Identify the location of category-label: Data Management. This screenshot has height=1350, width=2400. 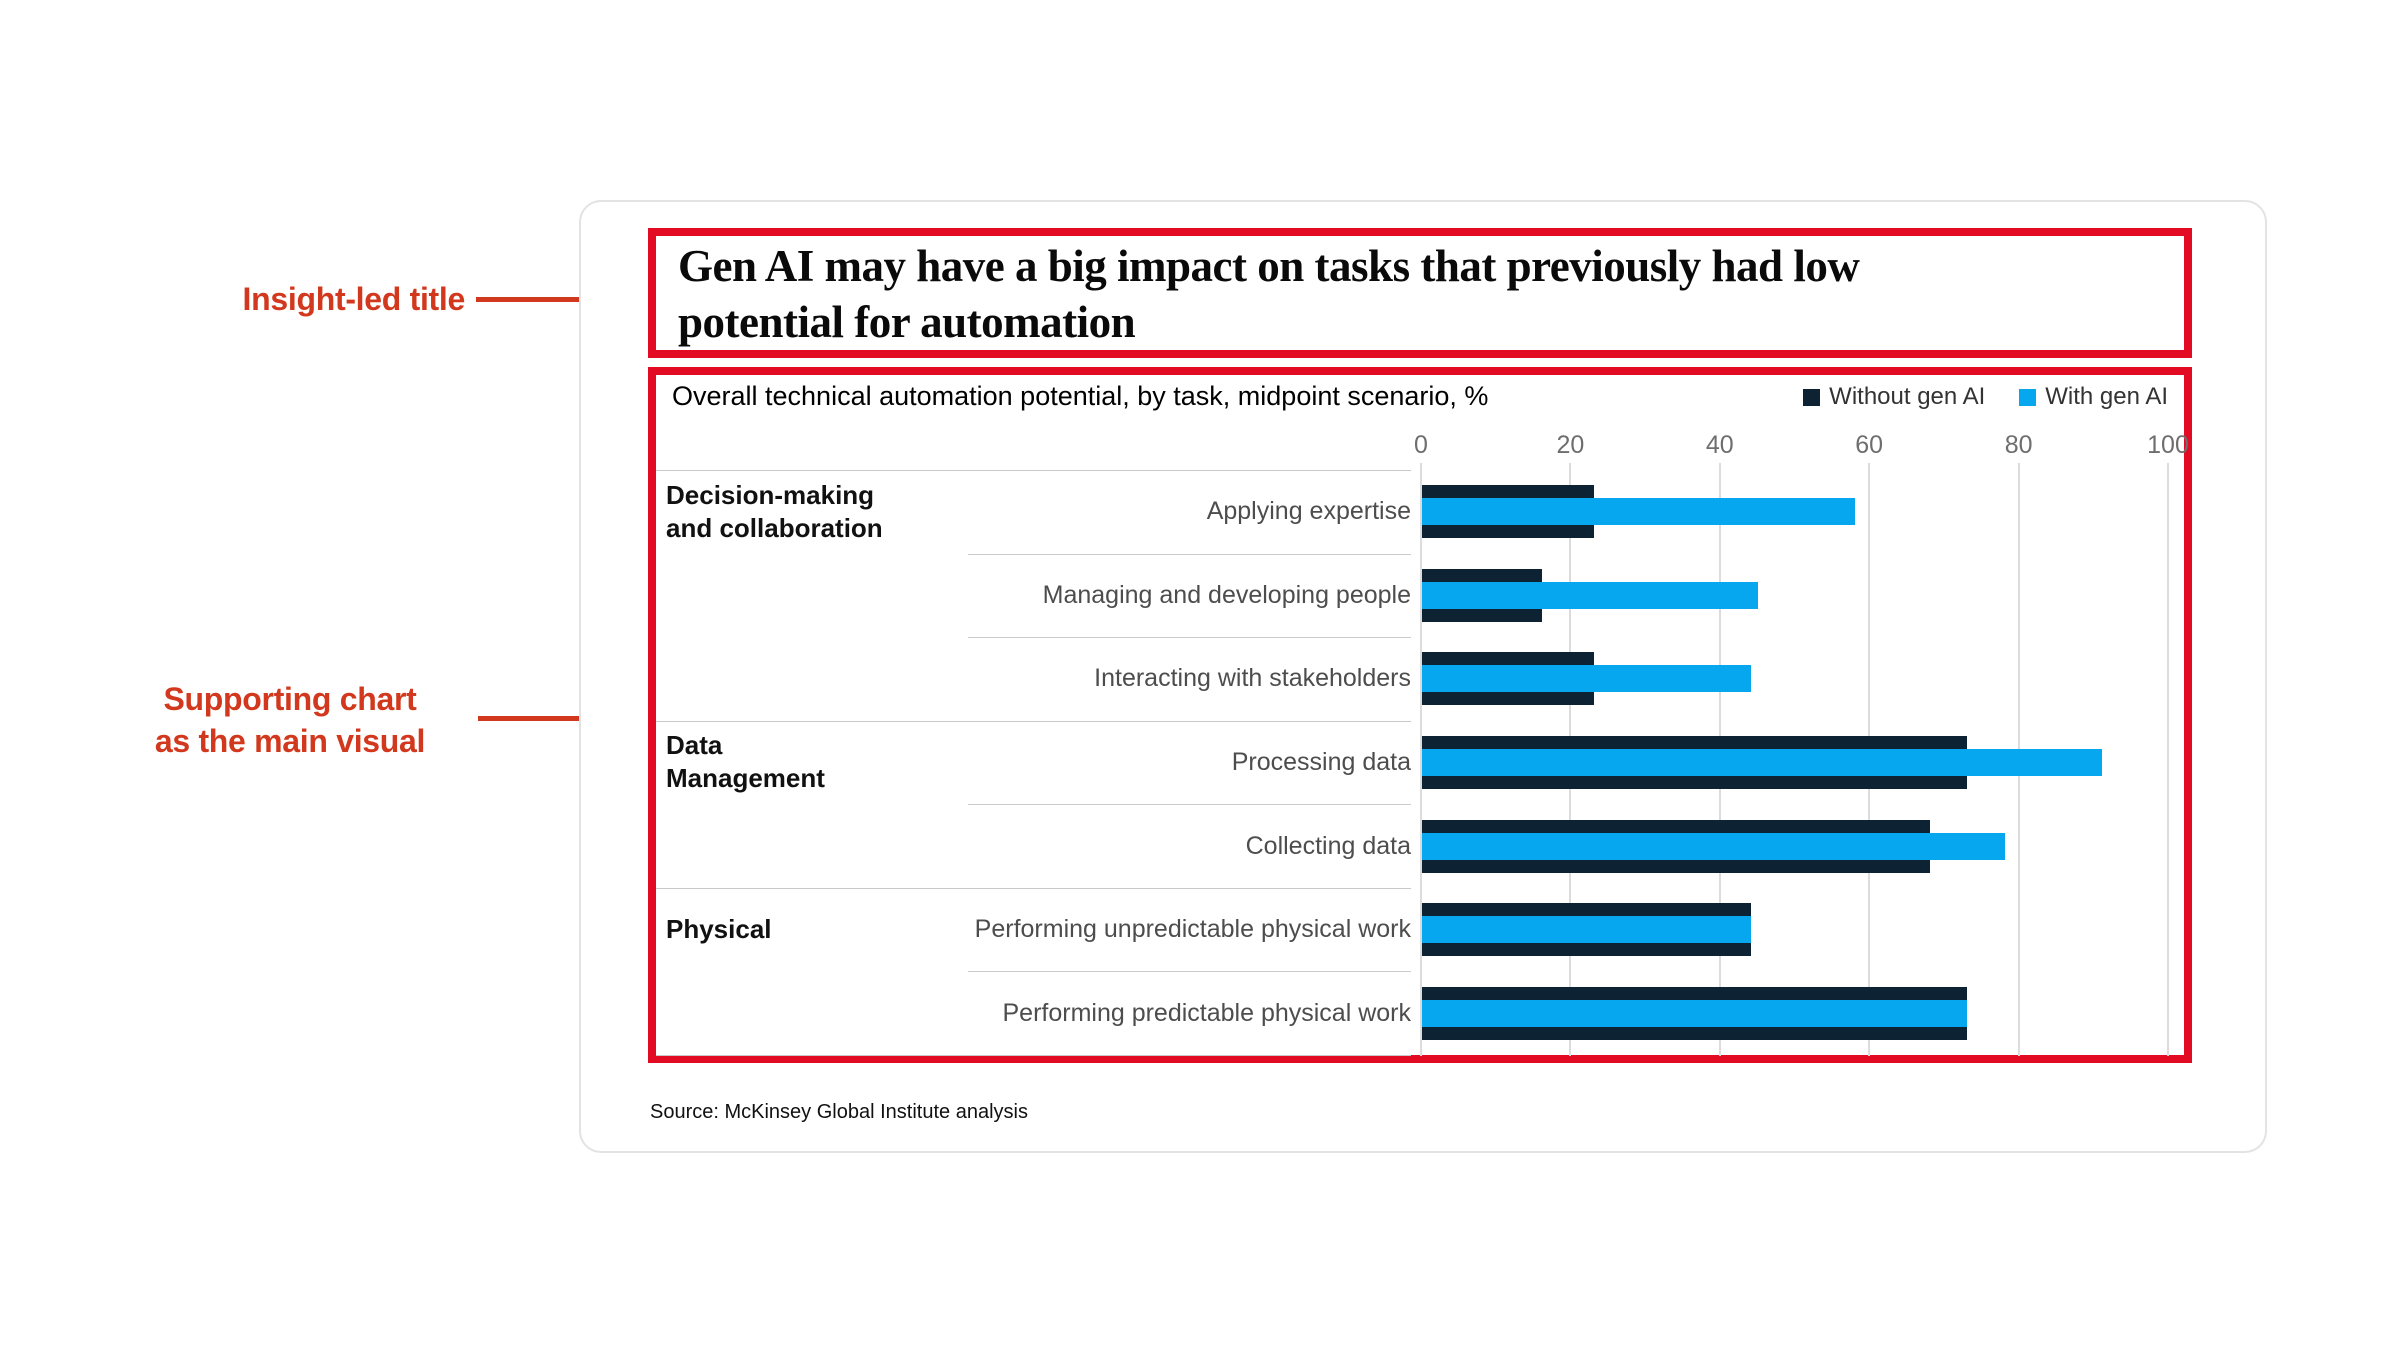
(811, 763).